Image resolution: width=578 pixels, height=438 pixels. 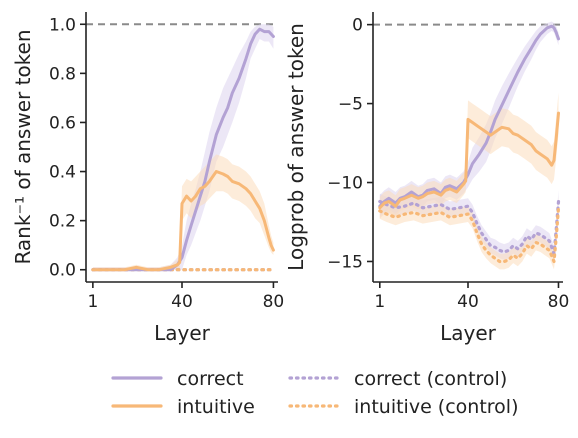 What do you see at coordinates (23, 146) in the screenshot?
I see `y-axis-label: Rank⁻¹ of answer token` at bounding box center [23, 146].